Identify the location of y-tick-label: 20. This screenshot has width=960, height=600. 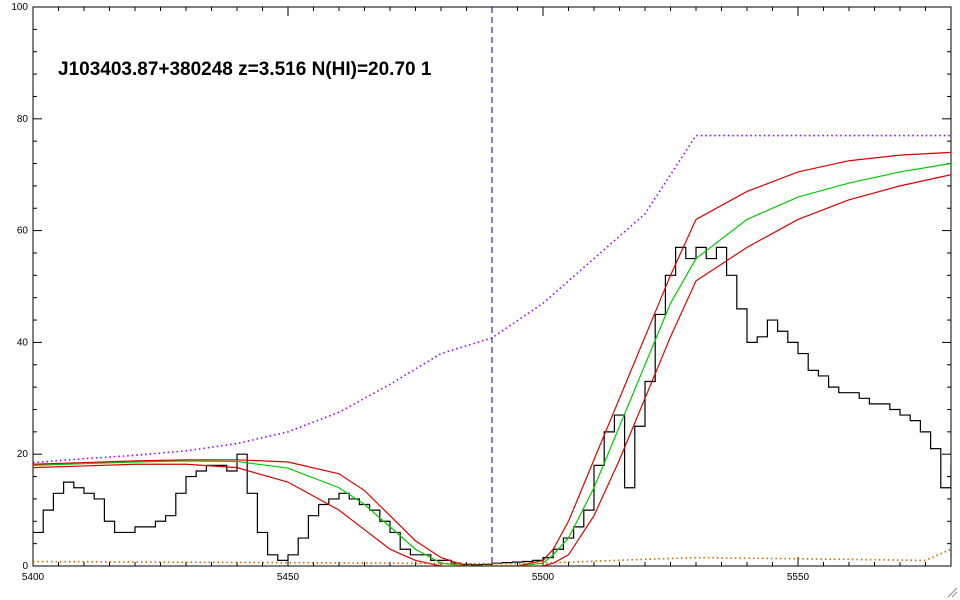
(23, 454).